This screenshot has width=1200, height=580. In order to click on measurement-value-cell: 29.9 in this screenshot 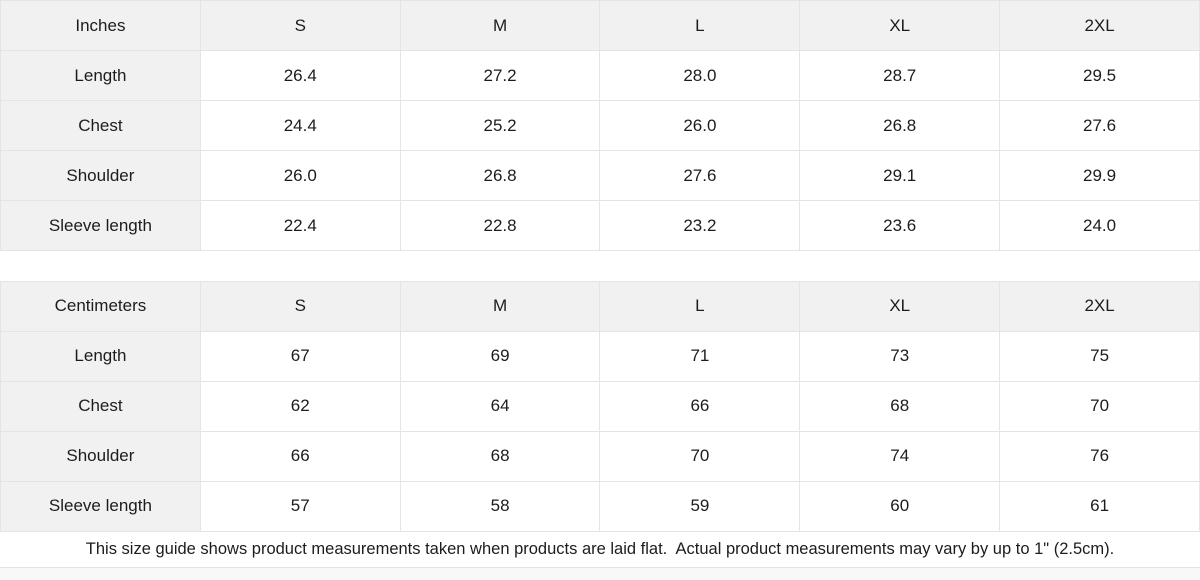, I will do `click(1099, 175)`.